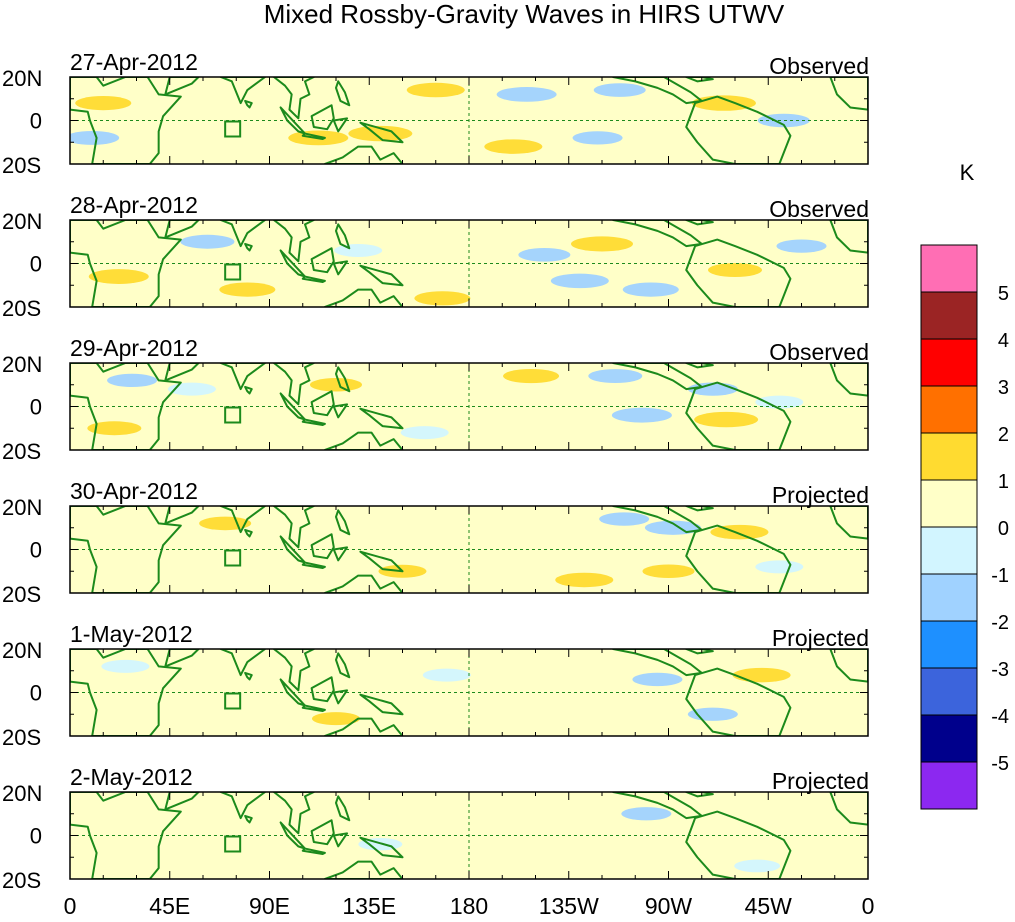 The width and height of the screenshot is (1015, 922). I want to click on x-tick-label: 45E, so click(169, 906).